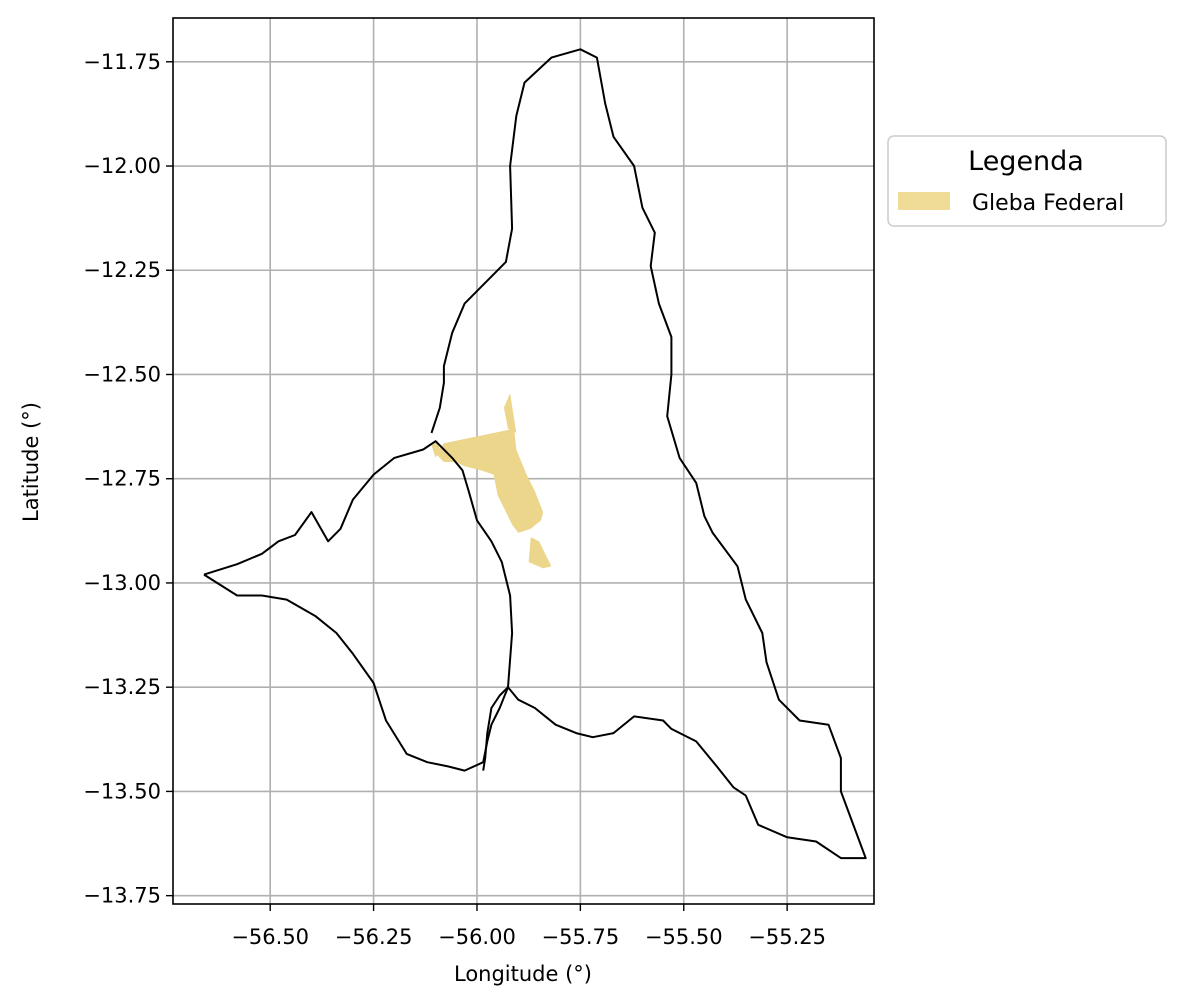  Describe the element at coordinates (122, 374) in the screenshot. I see `y-tick-label: −12.50` at that location.